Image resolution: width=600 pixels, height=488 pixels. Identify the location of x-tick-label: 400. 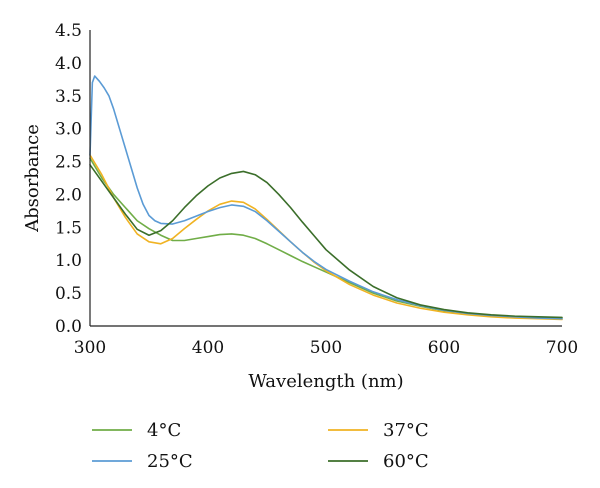
(208, 348).